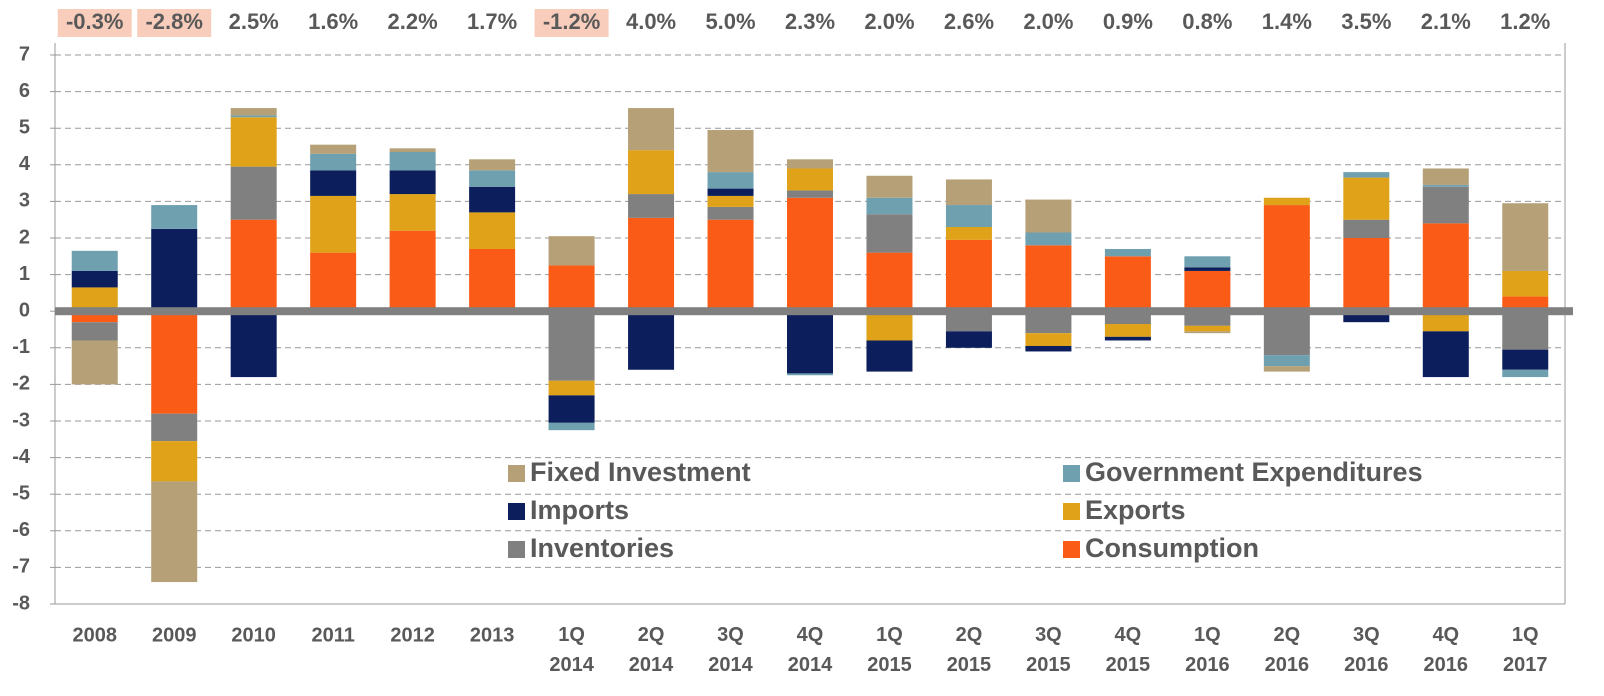 This screenshot has height=696, width=1604. What do you see at coordinates (333, 21) in the screenshot?
I see `gdp-label: 1.6%` at bounding box center [333, 21].